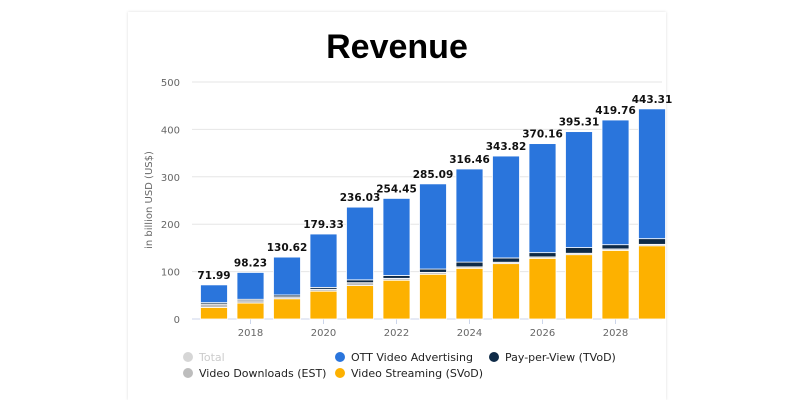  I want to click on total-label: 285.09, so click(433, 175).